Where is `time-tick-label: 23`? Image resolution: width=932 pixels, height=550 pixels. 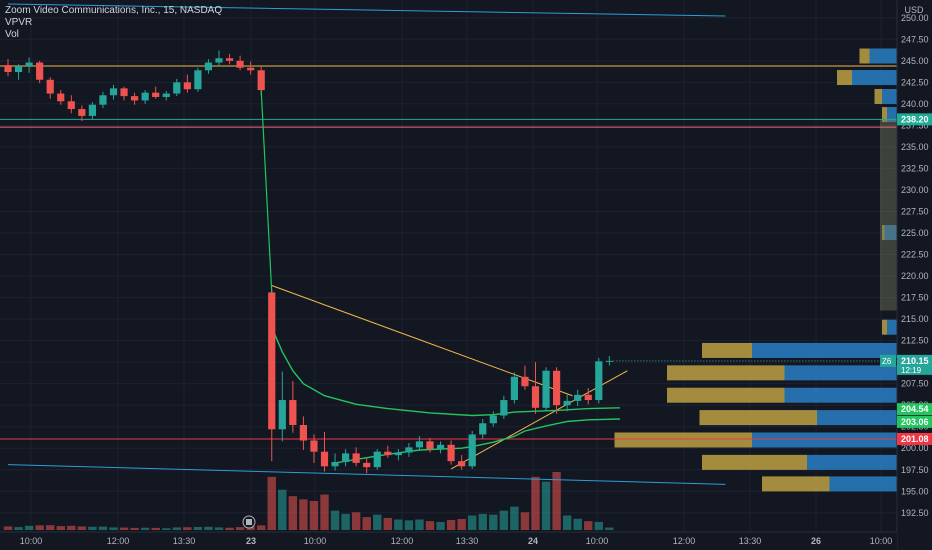
time-tick-label: 23 is located at coordinates (251, 541).